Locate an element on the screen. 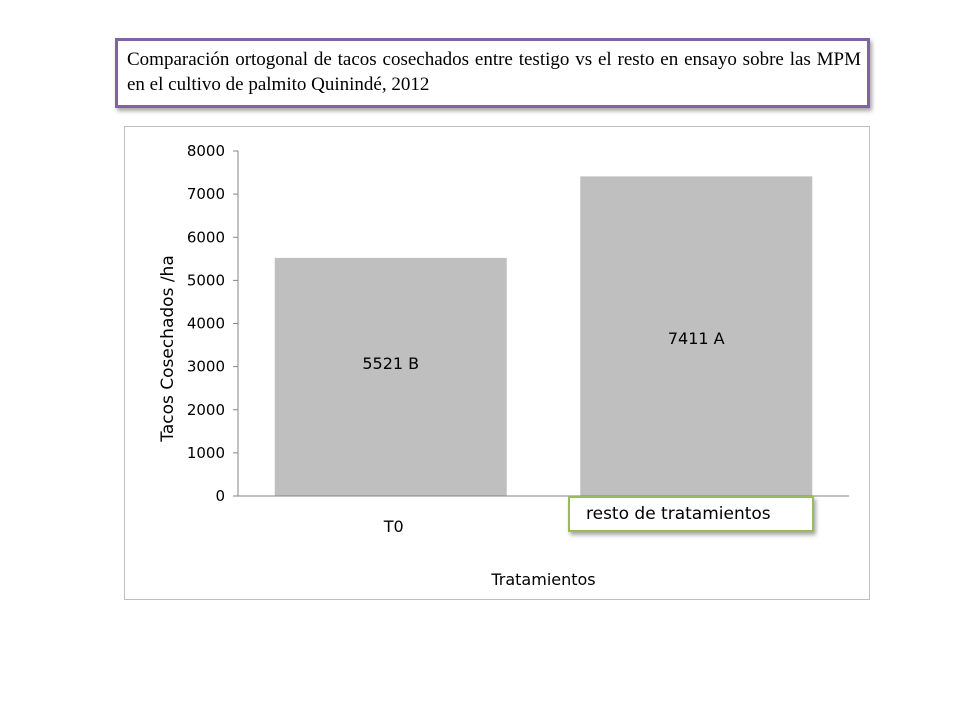  y-tick-label: 2000 is located at coordinates (206, 410).